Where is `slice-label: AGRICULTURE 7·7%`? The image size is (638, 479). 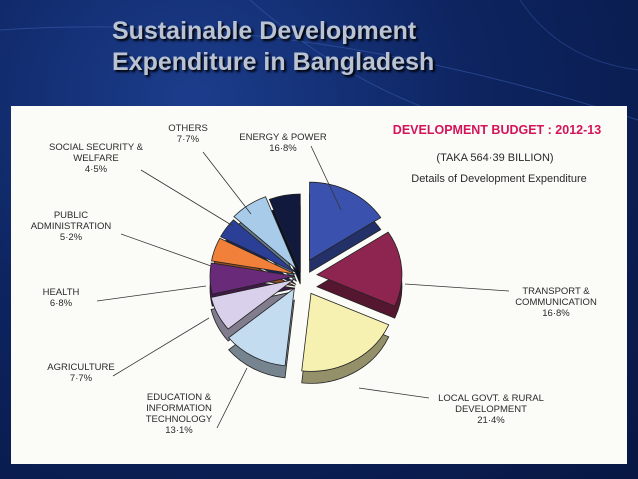
slice-label: AGRICULTURE 7·7% is located at coordinates (80, 373).